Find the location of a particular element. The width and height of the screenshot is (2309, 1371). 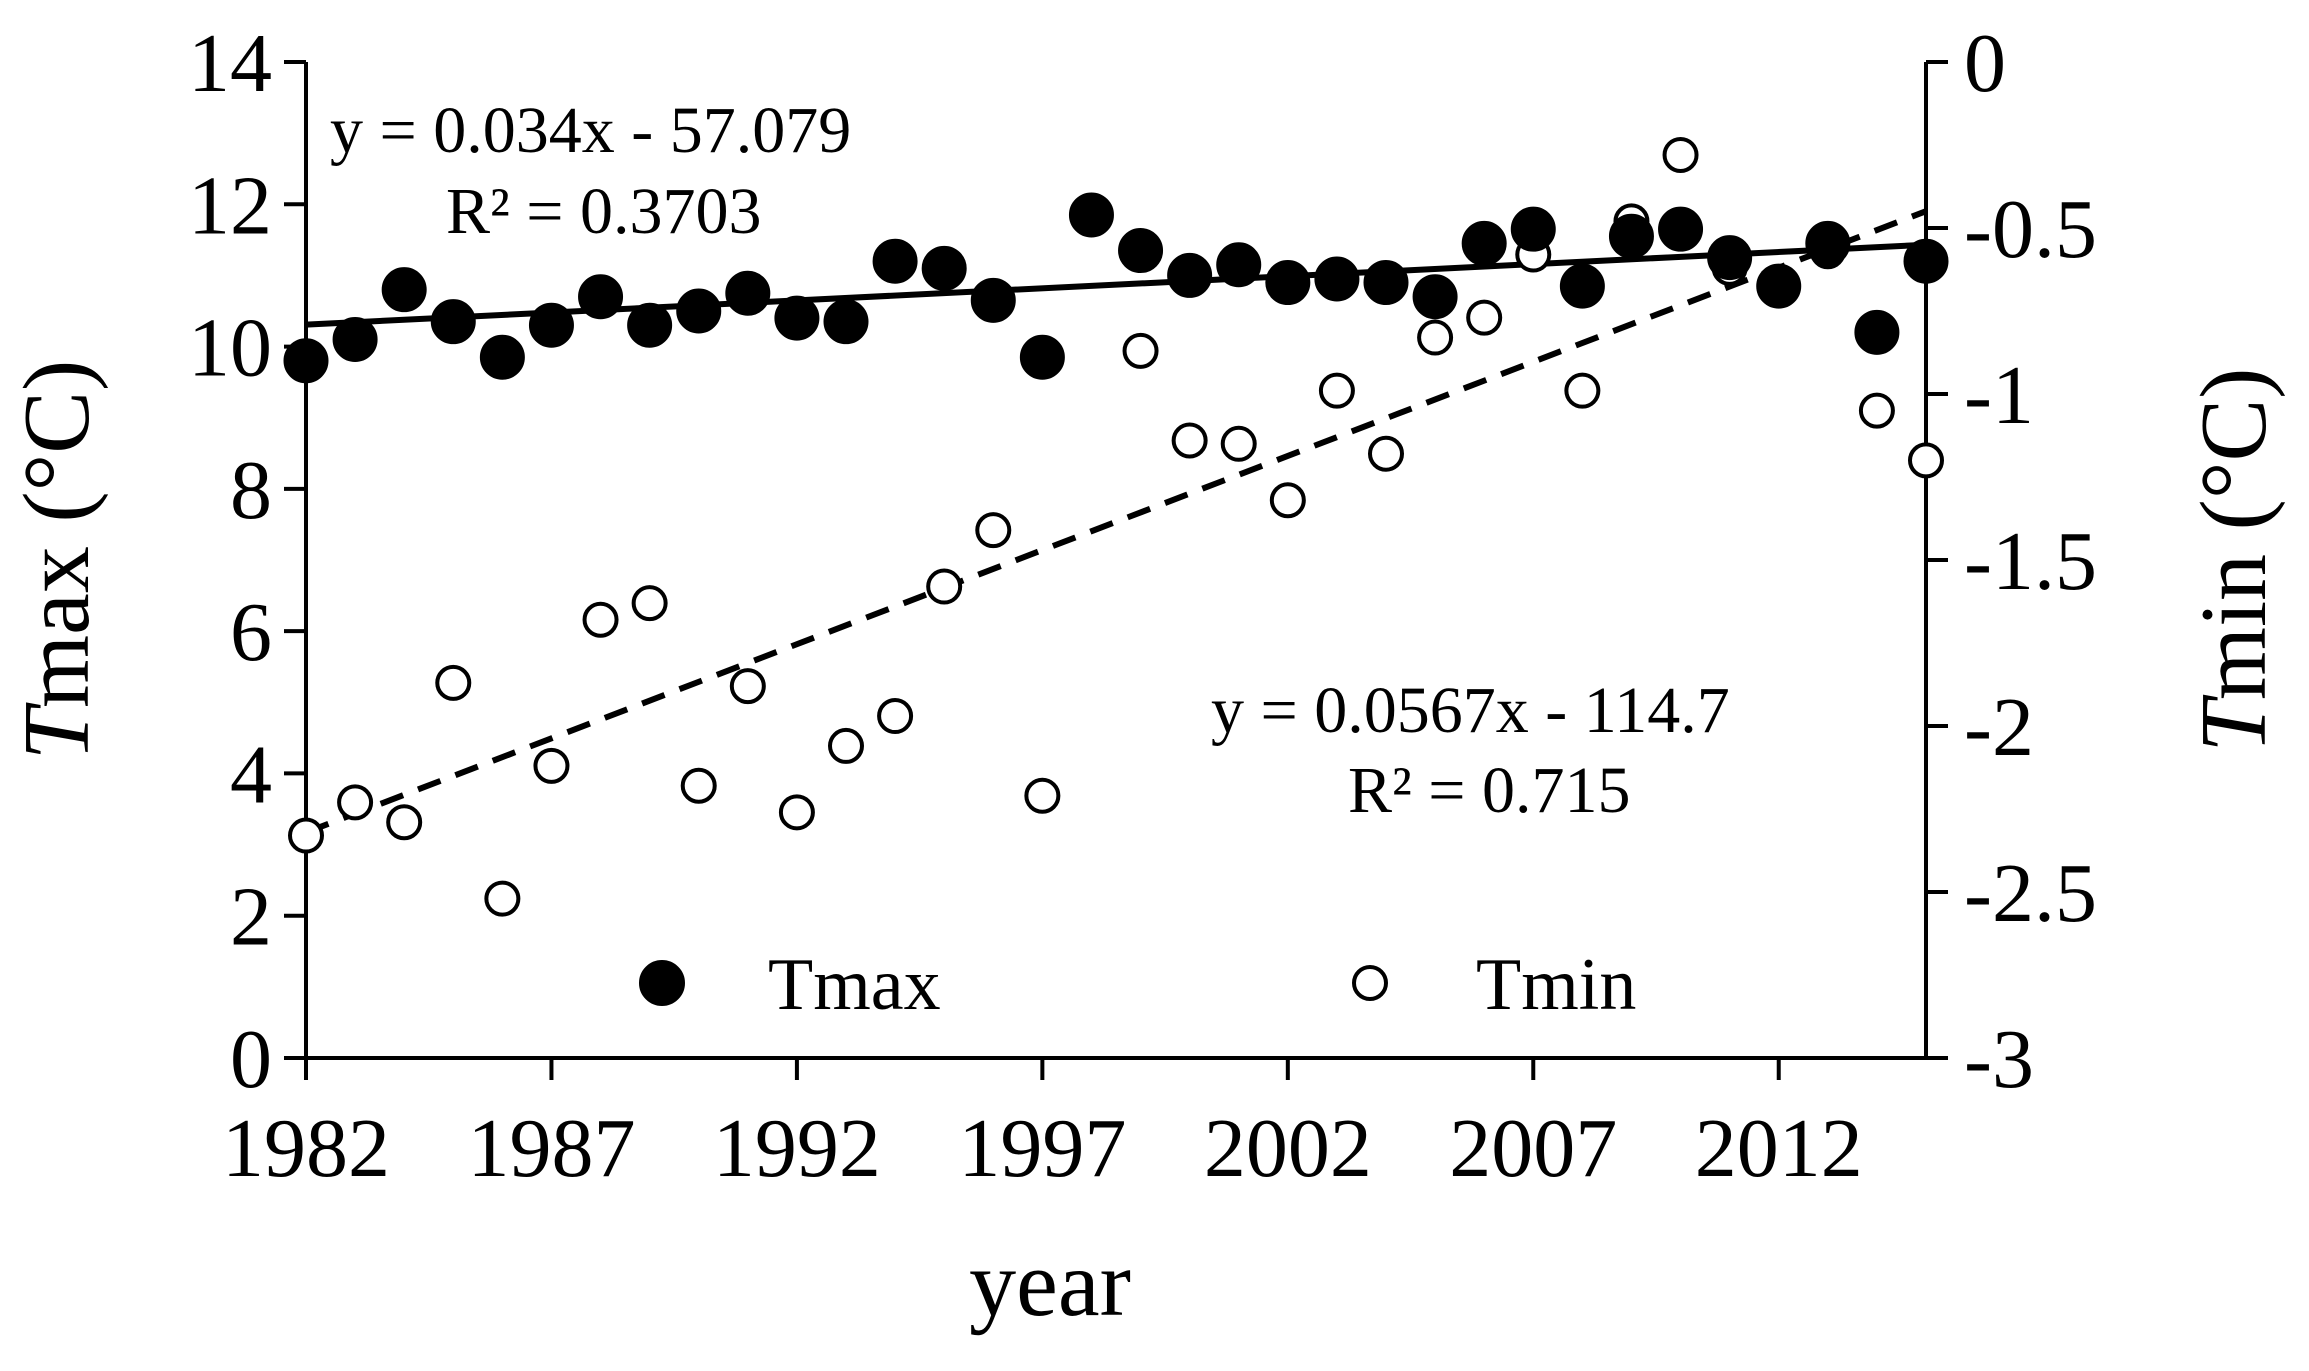

right-y-ticks: -3 -2.5 -2 -1.5 -1 -0.5 0 is located at coordinates (2011, 561).